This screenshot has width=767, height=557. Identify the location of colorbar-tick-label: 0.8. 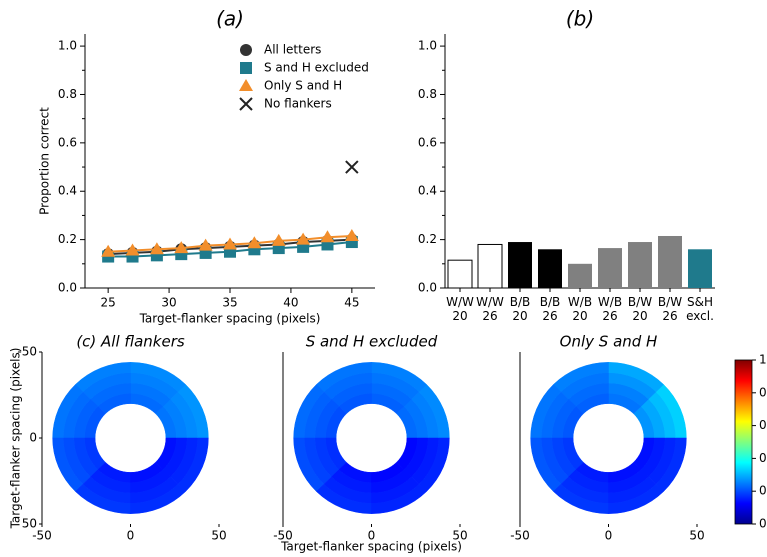
(763, 392).